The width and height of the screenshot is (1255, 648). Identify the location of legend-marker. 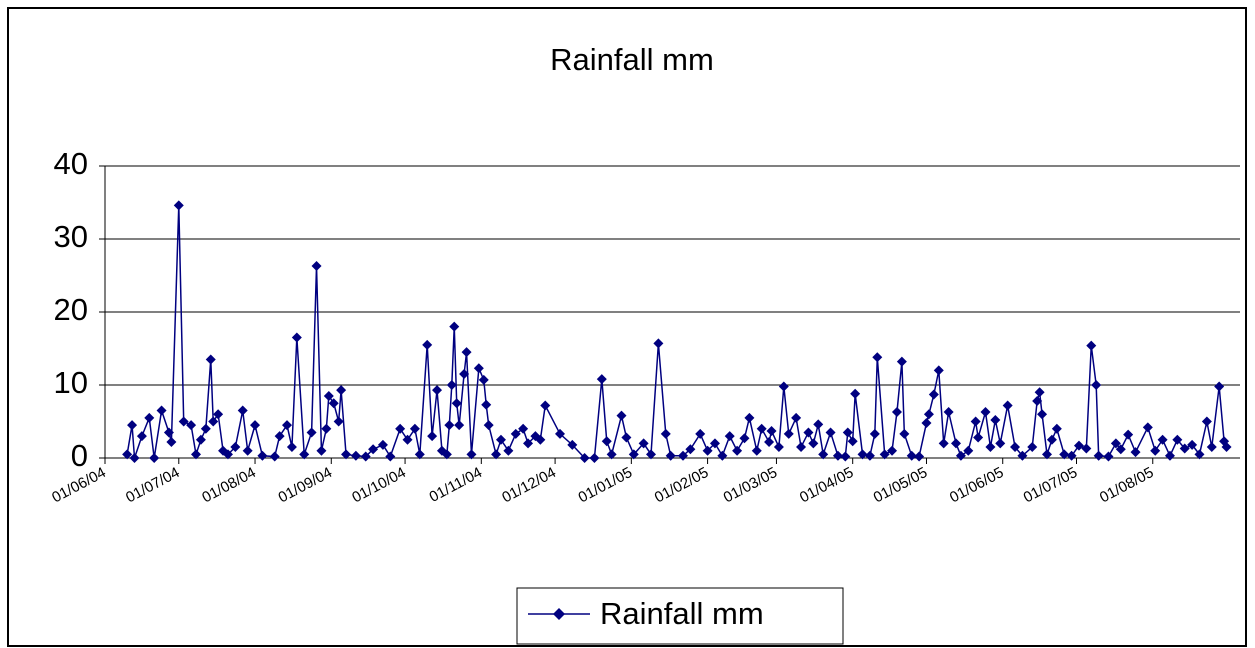
(559, 614).